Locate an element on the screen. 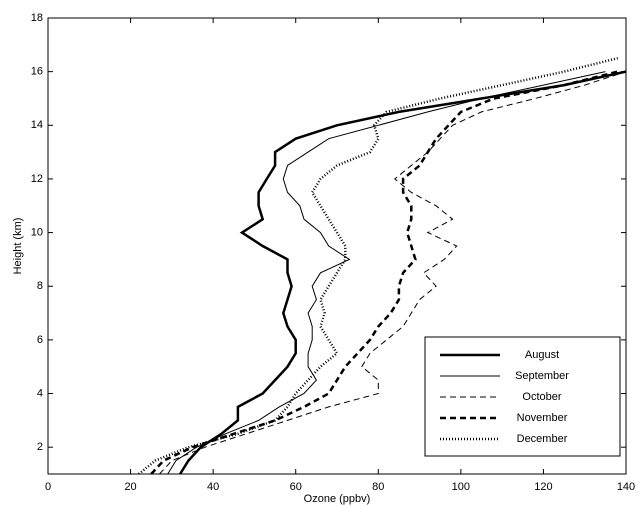 This screenshot has height=506, width=638. y-tick-label: 6 is located at coordinates (40, 340).